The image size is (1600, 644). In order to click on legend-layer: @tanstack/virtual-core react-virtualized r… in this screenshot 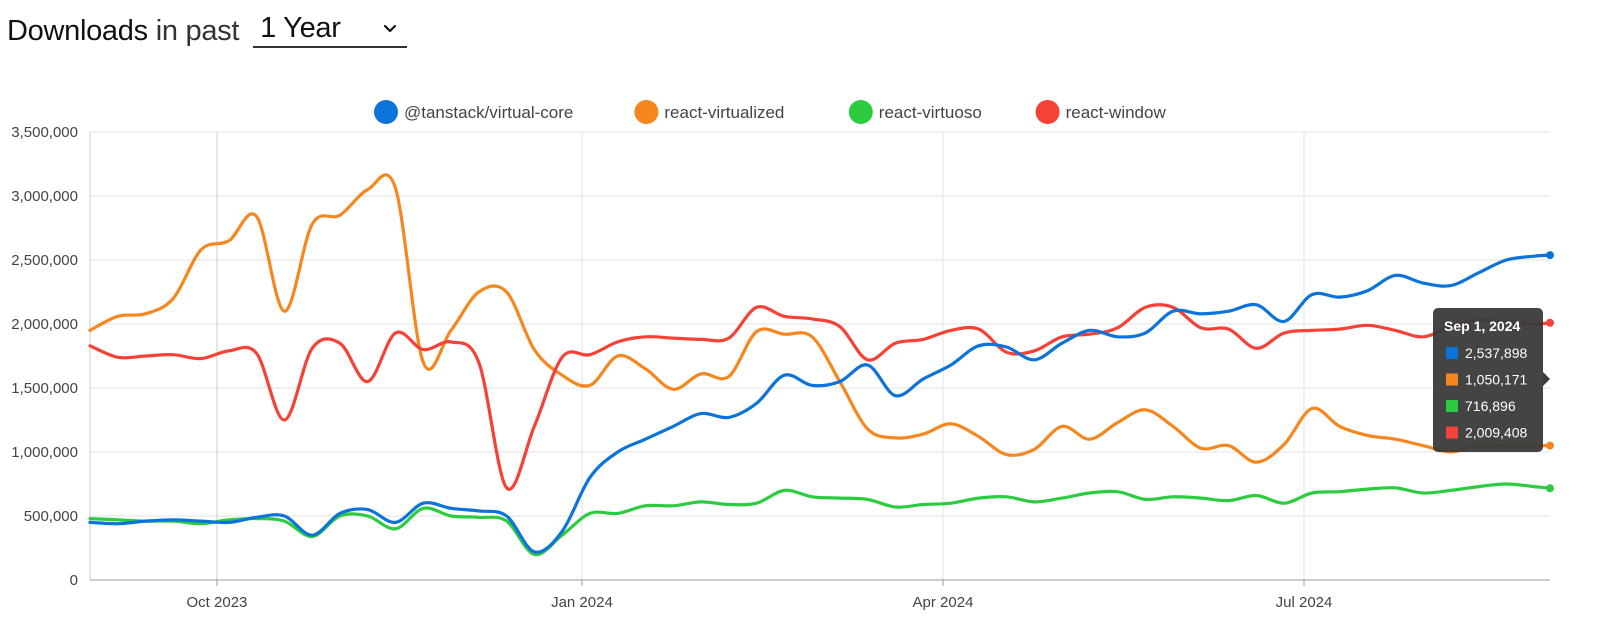, I will do `click(770, 112)`.